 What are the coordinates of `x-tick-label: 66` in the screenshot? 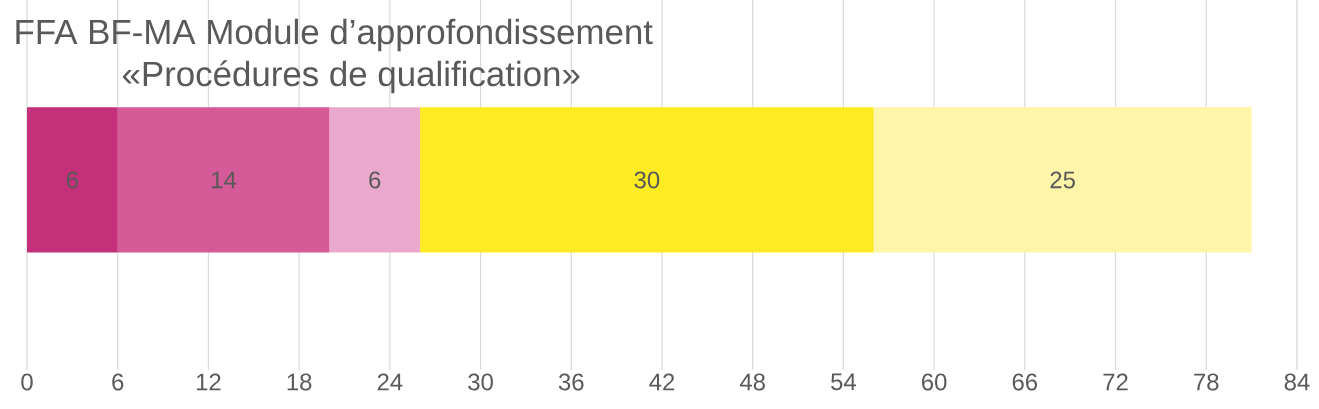 It's located at (1025, 382).